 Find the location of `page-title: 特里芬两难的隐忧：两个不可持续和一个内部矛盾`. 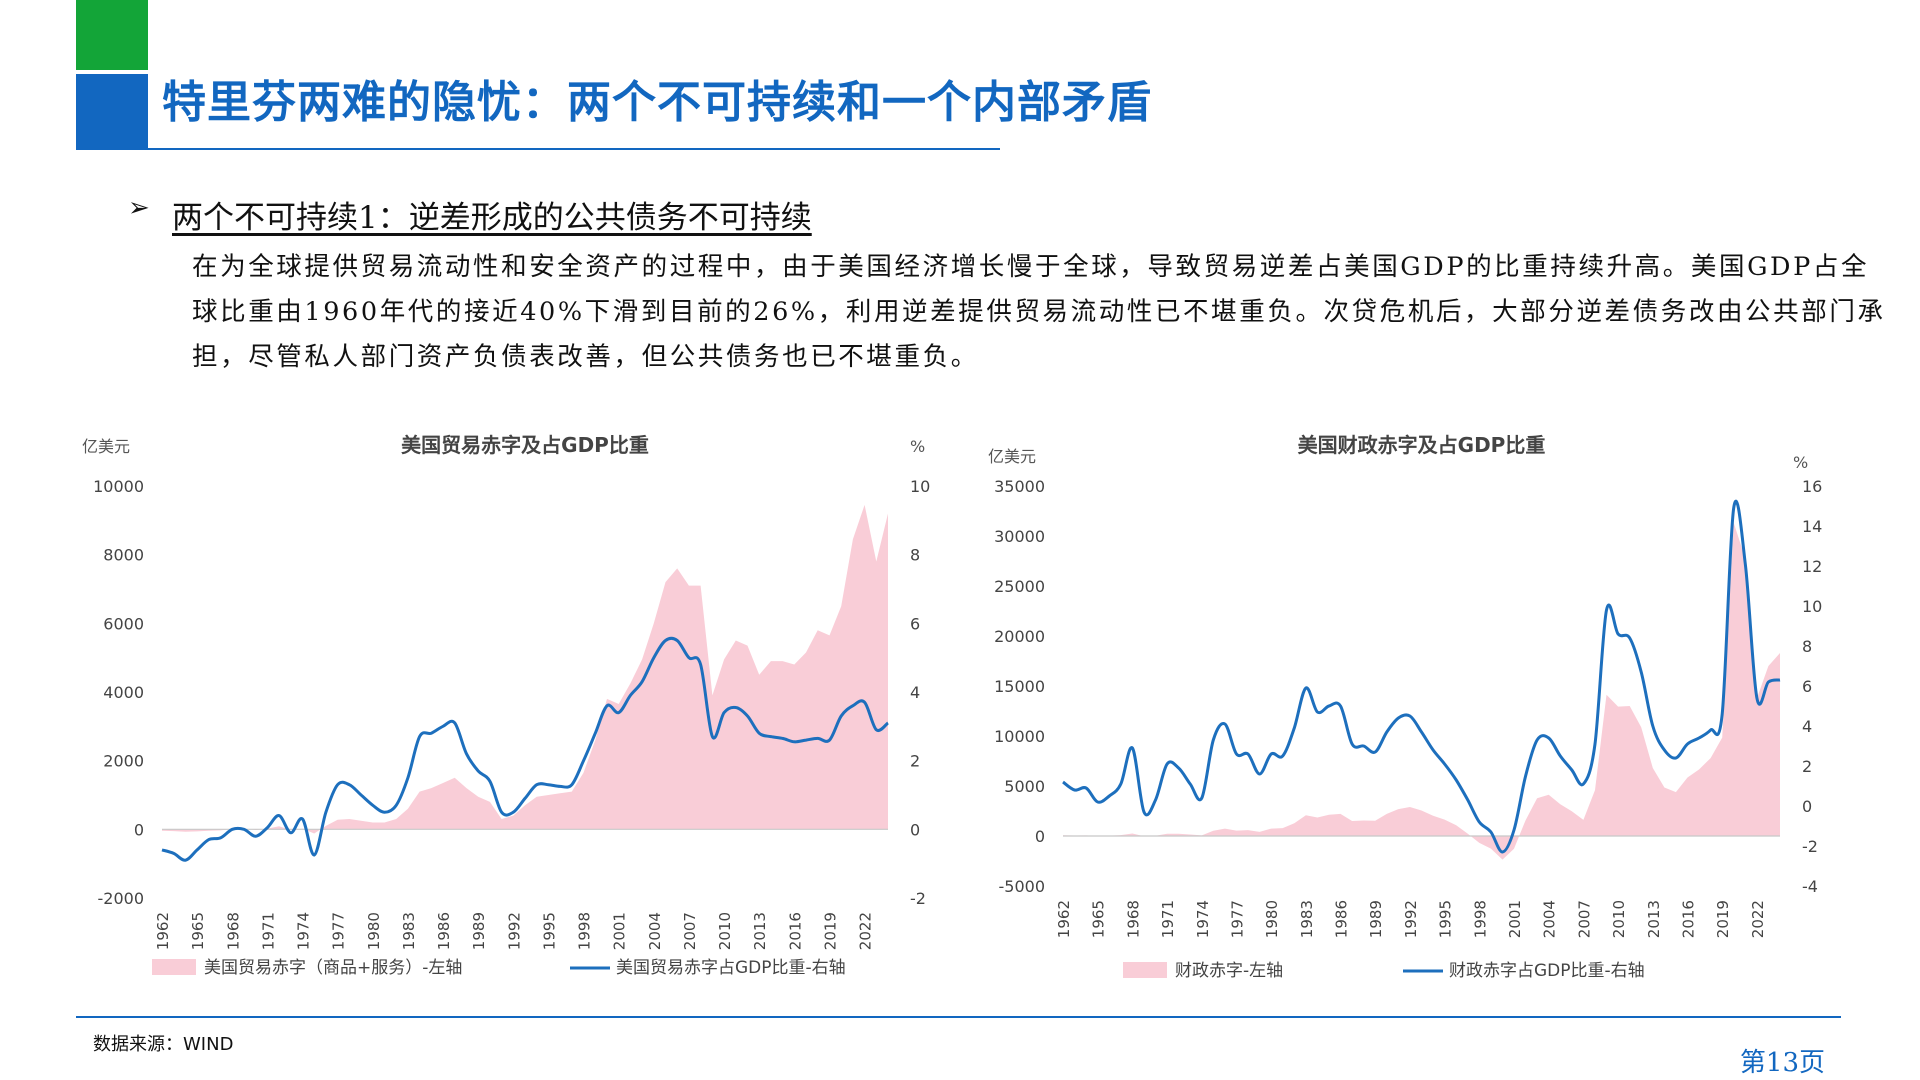

page-title: 特里芬两难的隐忧：两个不可持续和一个内部矛盾 is located at coordinates (657, 102).